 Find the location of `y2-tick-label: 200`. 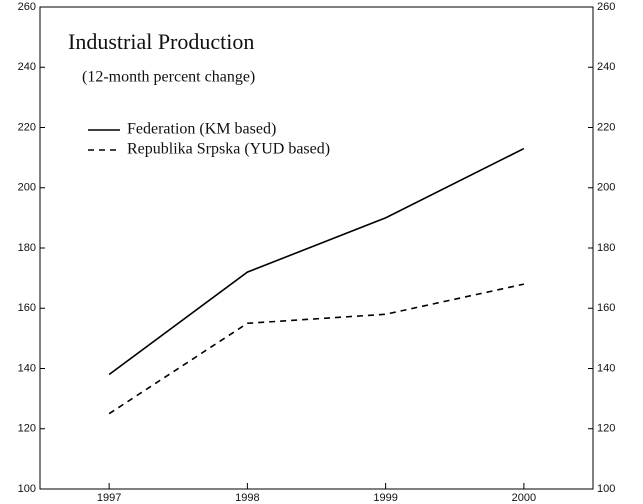

y2-tick-label: 200 is located at coordinates (606, 188).